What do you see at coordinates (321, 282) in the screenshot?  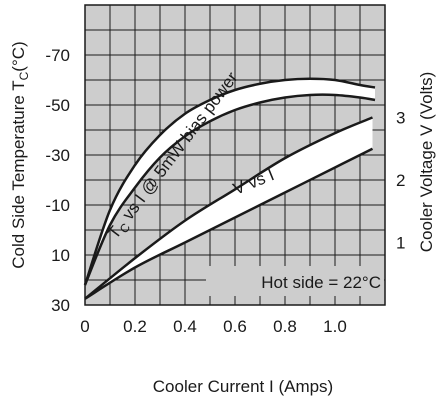 I see `hot-side-annotation: Hot side = 22°C` at bounding box center [321, 282].